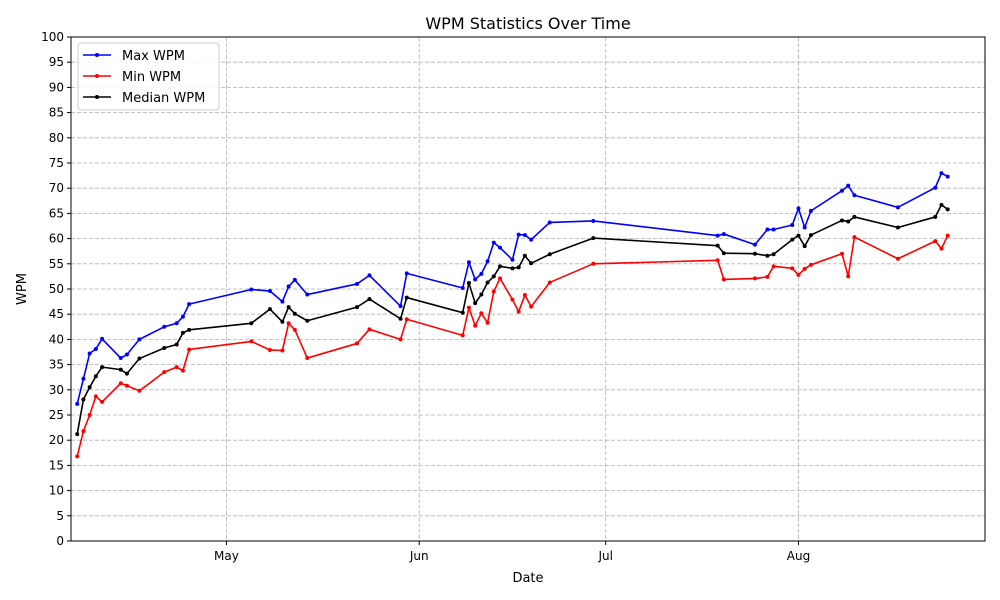  Describe the element at coordinates (97, 76) in the screenshot. I see `legend-marker` at that location.